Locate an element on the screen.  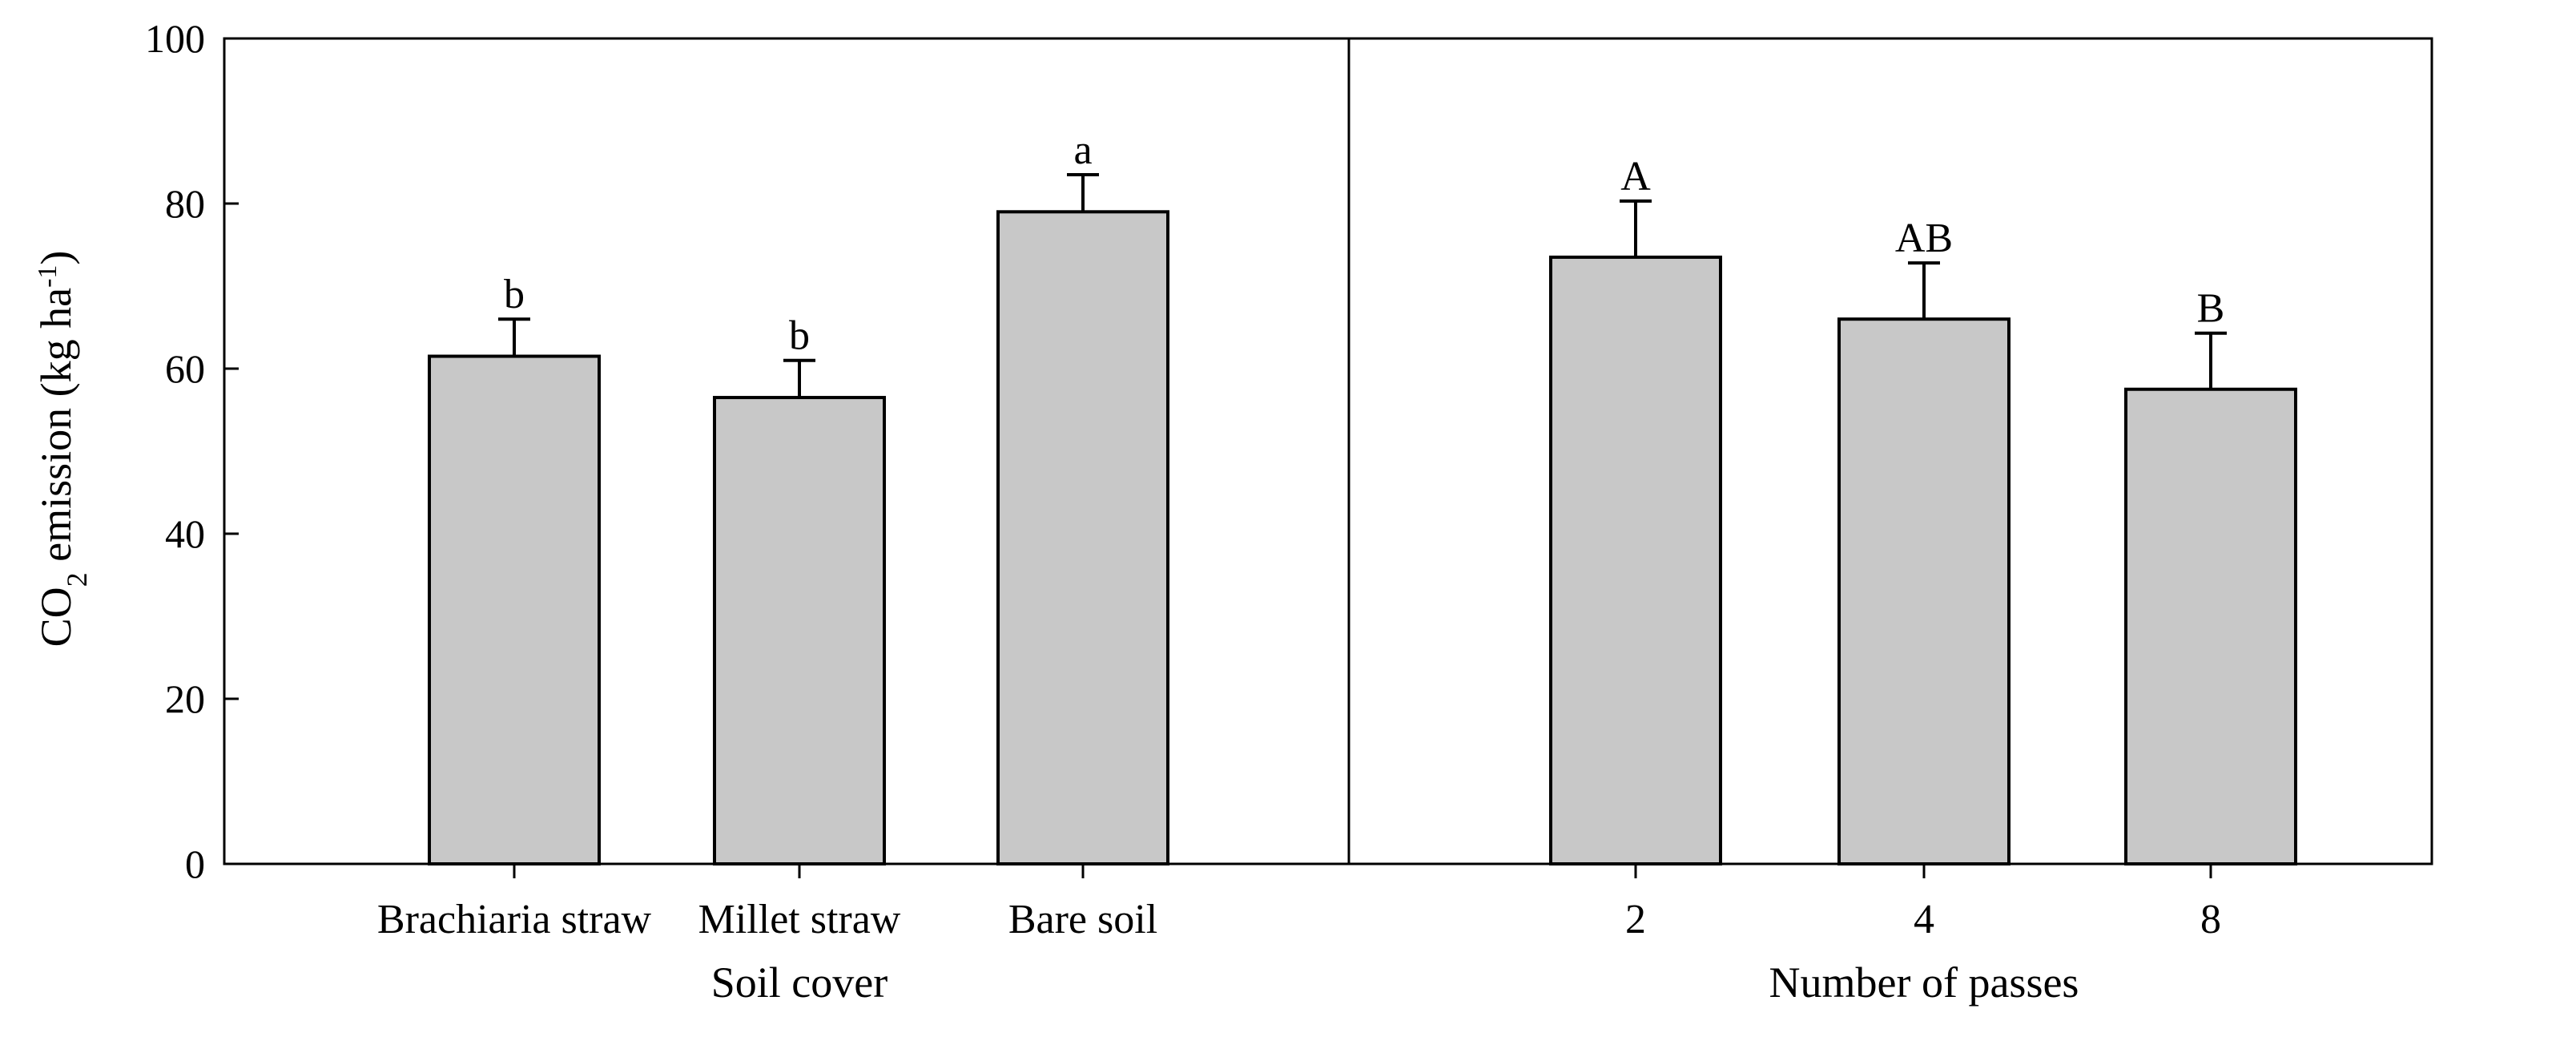
y-axis-title: CO2 emission (kg ha-1) is located at coordinates (62, 449).